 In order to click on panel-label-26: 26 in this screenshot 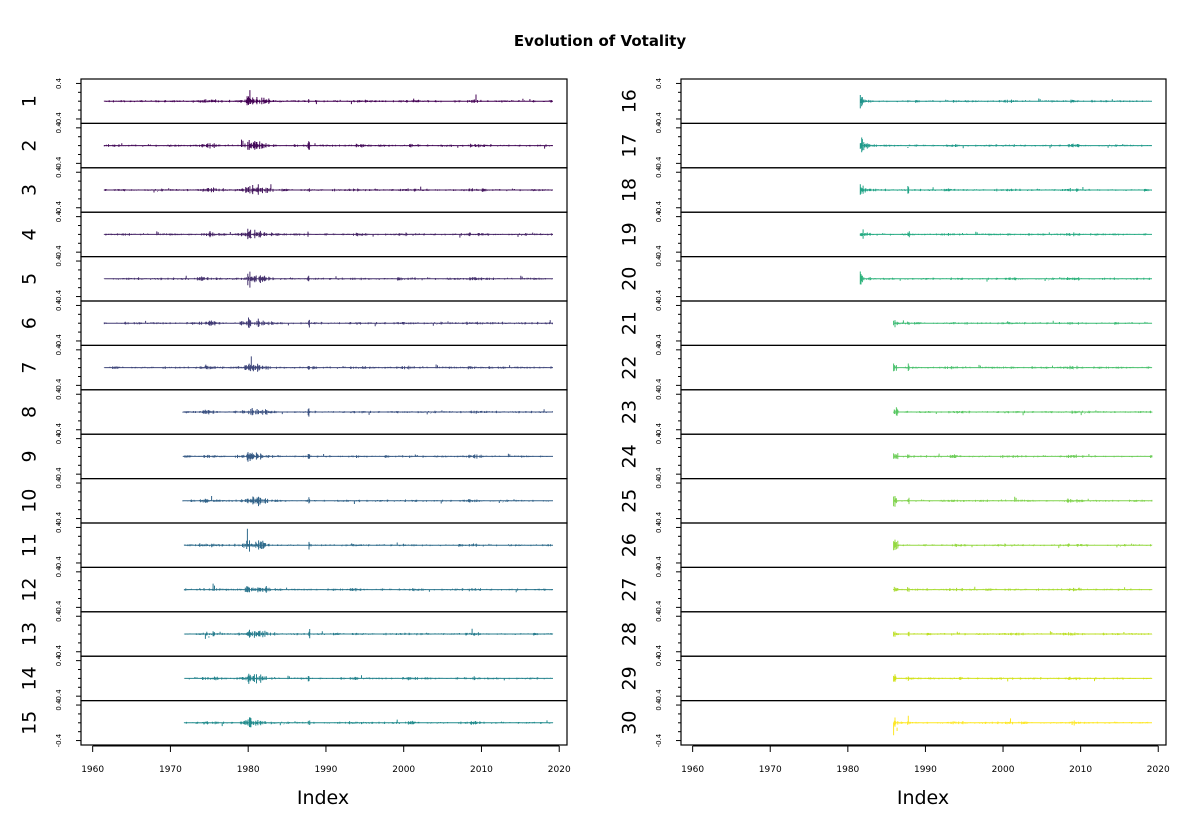, I will do `click(630, 545)`.